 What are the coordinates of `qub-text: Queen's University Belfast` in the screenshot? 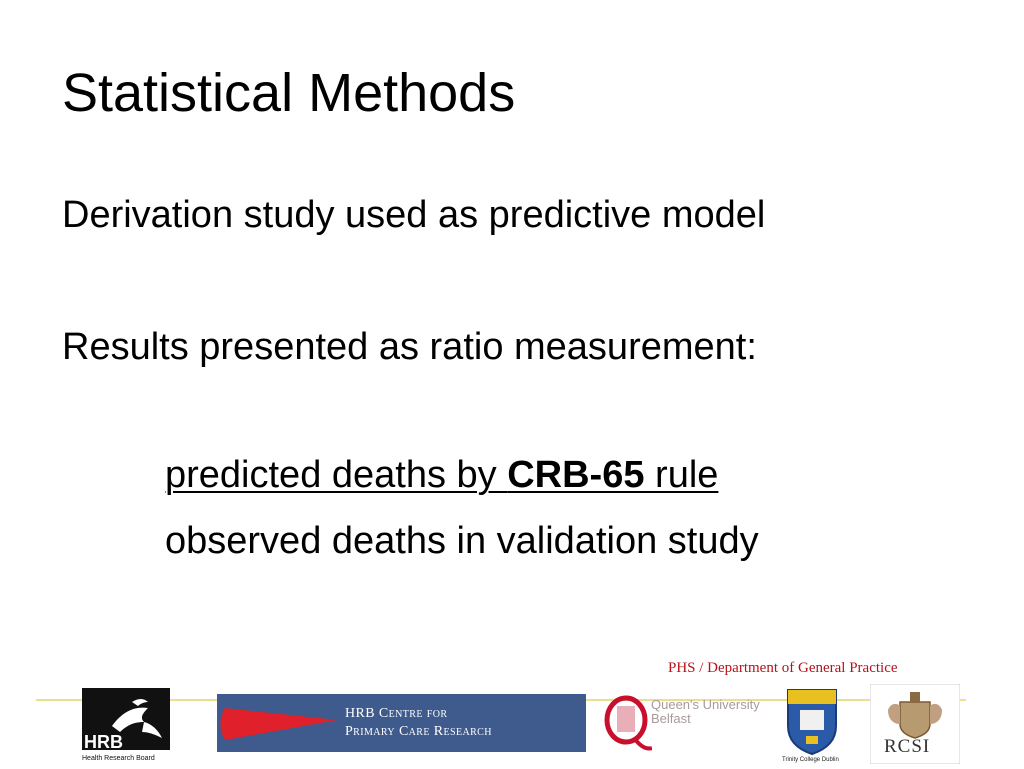 It's located at (705, 712).